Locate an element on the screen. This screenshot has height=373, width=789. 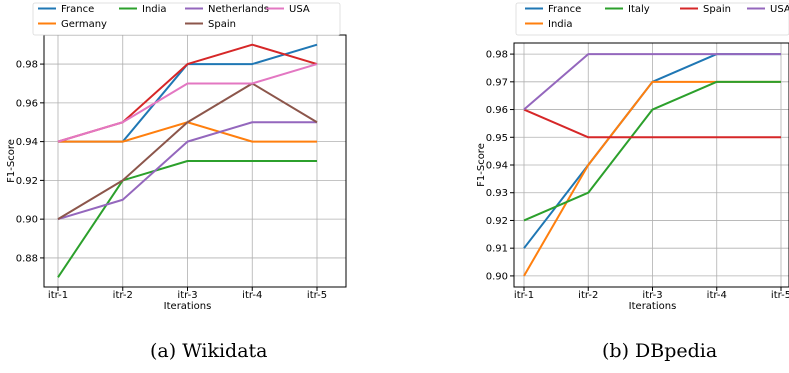
series-line-india is located at coordinates (187, 219).